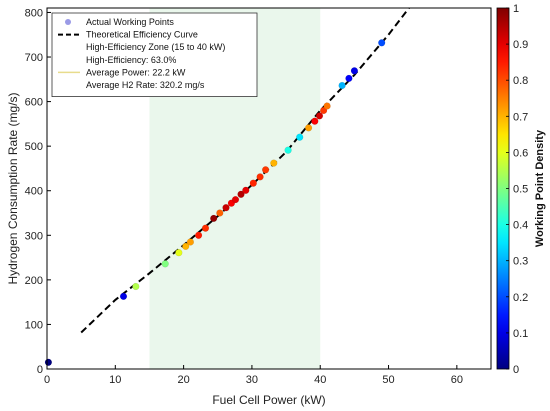  Describe the element at coordinates (540, 188) in the screenshot. I see `colorbar-title: Working Point Density` at that location.